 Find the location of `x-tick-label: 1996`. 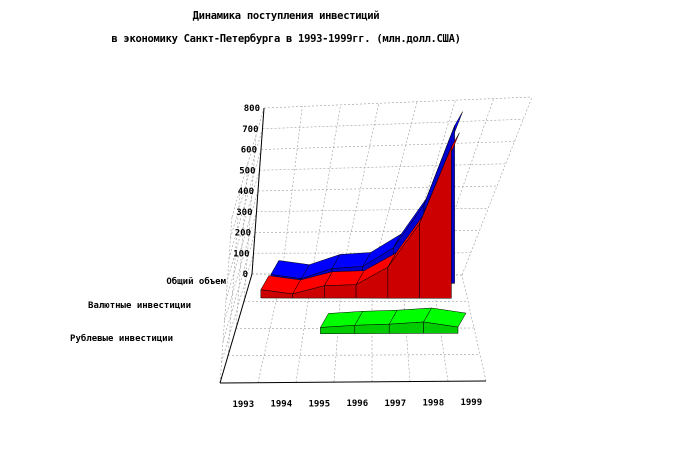

x-tick-label: 1996 is located at coordinates (357, 404).